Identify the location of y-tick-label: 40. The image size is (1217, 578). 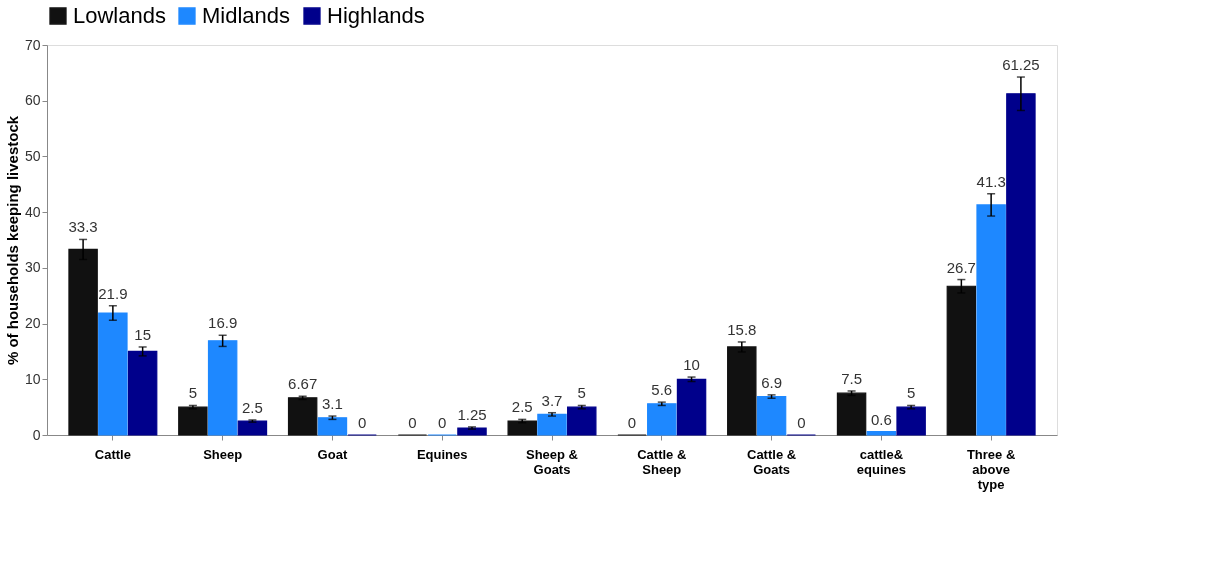
(32, 211).